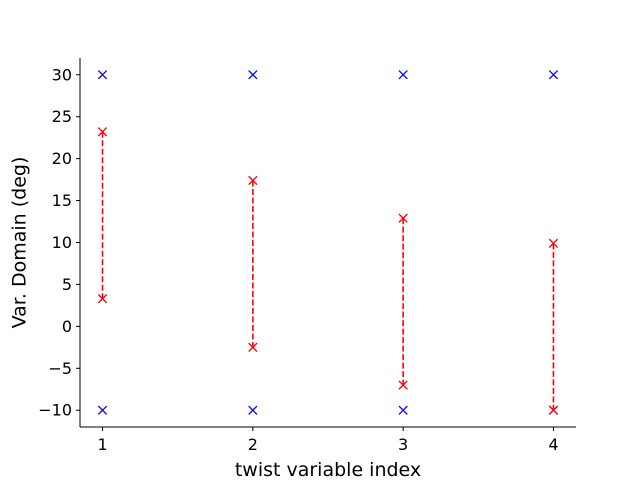 The image size is (640, 480). Describe the element at coordinates (62, 74) in the screenshot. I see `y-tick-label: 30` at that location.